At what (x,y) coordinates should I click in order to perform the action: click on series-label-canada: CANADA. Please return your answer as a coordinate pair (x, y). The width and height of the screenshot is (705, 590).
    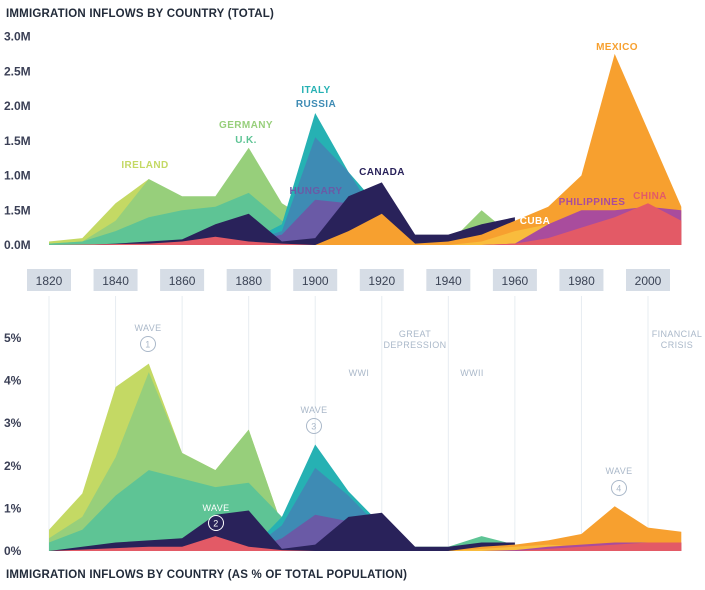
    Looking at the image, I should click on (382, 172).